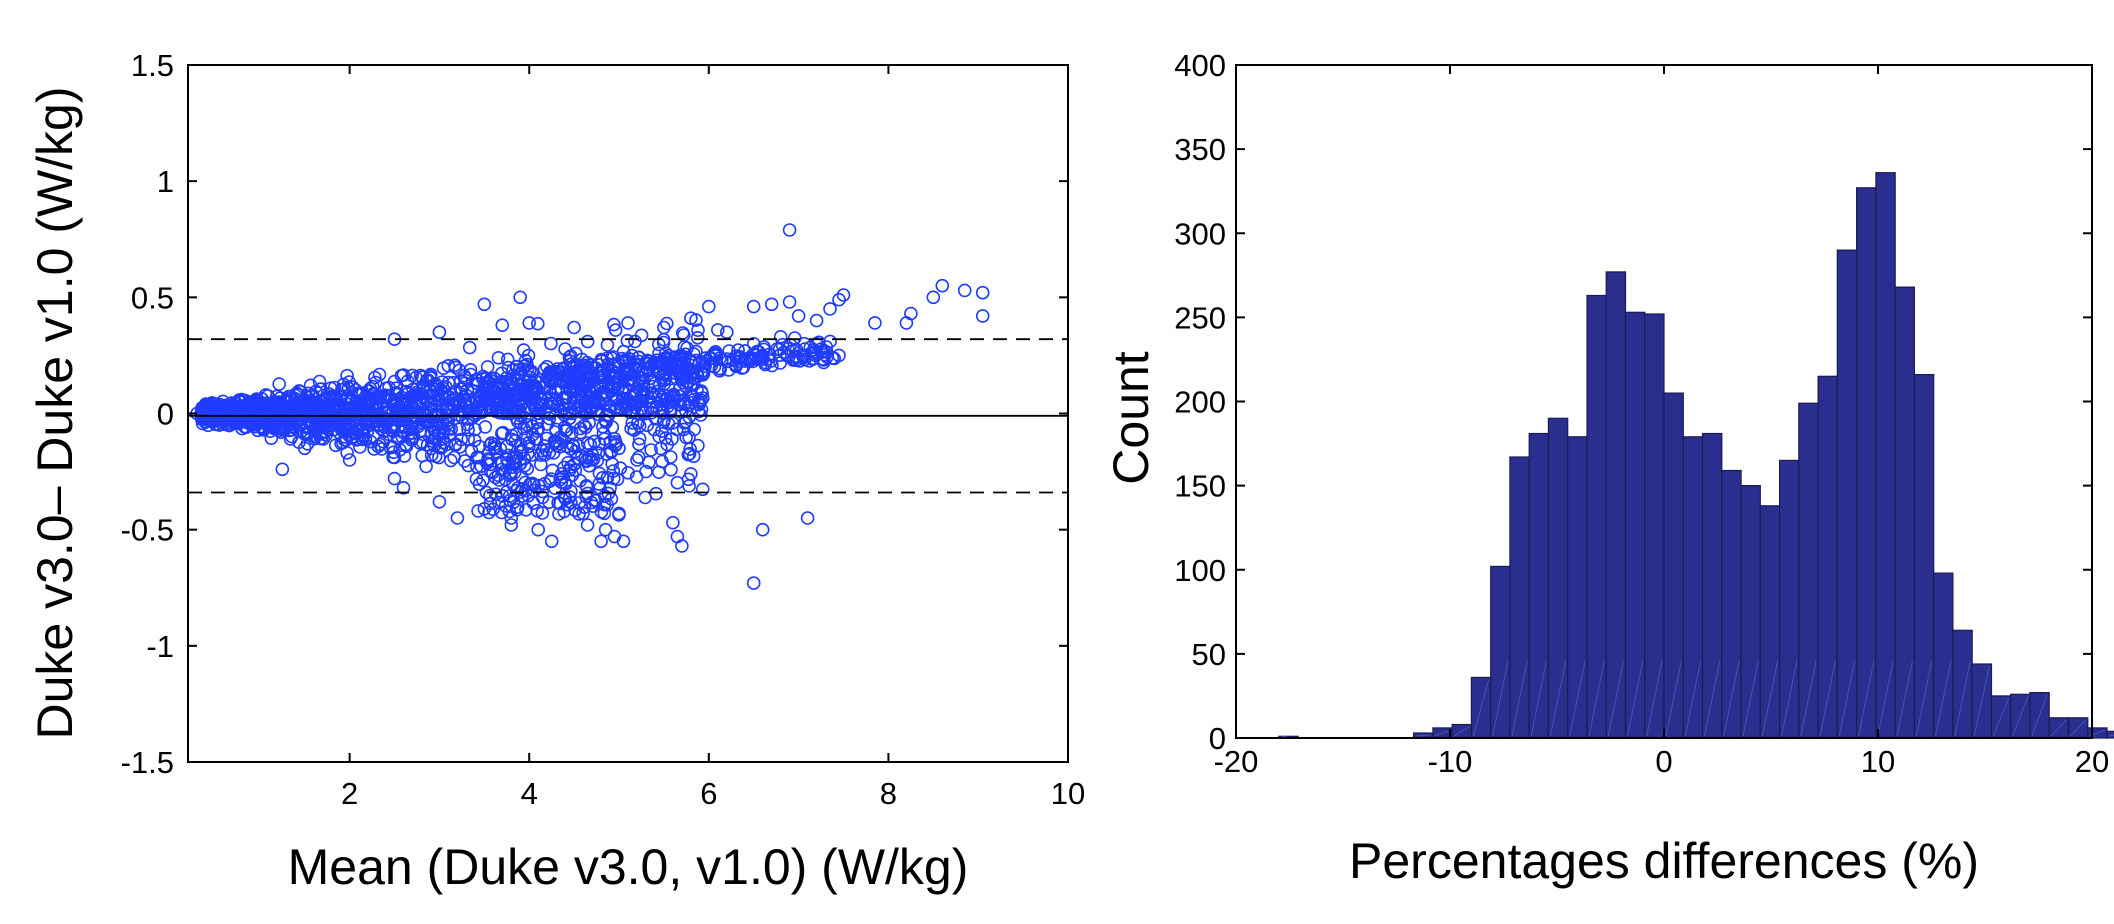 This screenshot has height=924, width=2114. What do you see at coordinates (147, 762) in the screenshot?
I see `scatter-y-tick-label: -1.5` at bounding box center [147, 762].